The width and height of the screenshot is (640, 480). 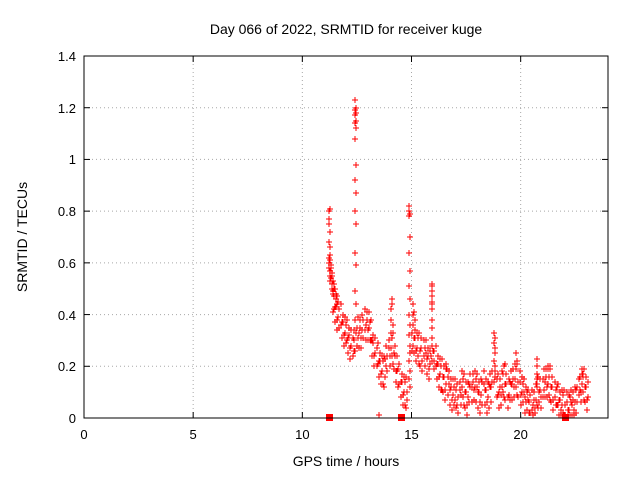 What do you see at coordinates (66, 212) in the screenshot?
I see `y-tick-label: 0.8` at bounding box center [66, 212].